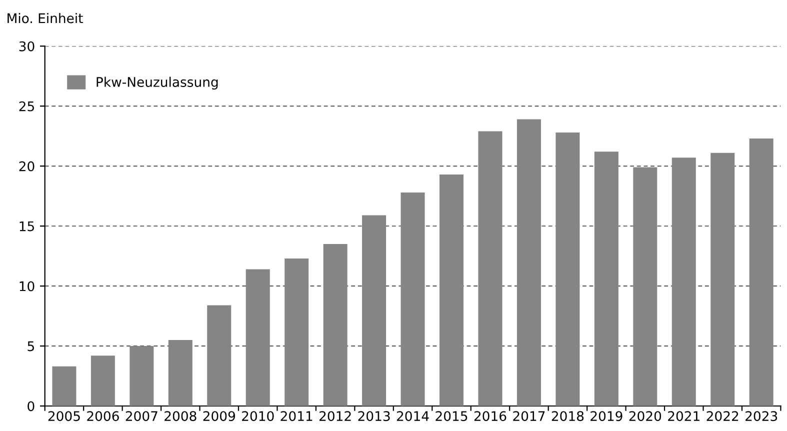  Describe the element at coordinates (26, 106) in the screenshot. I see `y-tick-label: 25` at that location.